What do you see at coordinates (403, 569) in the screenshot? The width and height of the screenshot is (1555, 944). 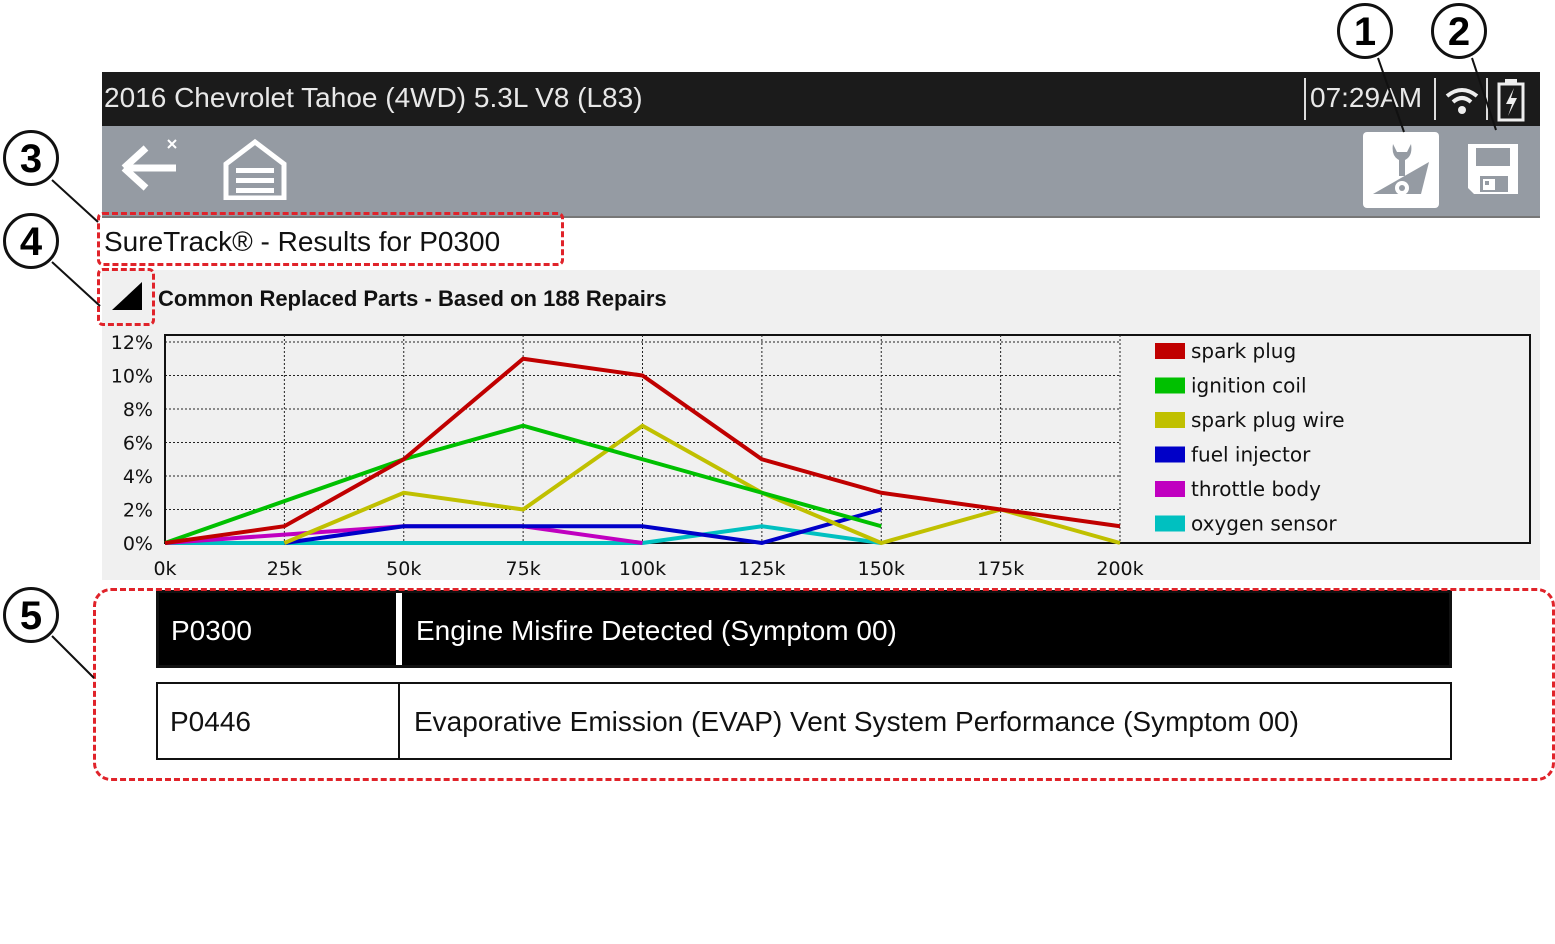 I see `x-tick-label: 50k` at bounding box center [403, 569].